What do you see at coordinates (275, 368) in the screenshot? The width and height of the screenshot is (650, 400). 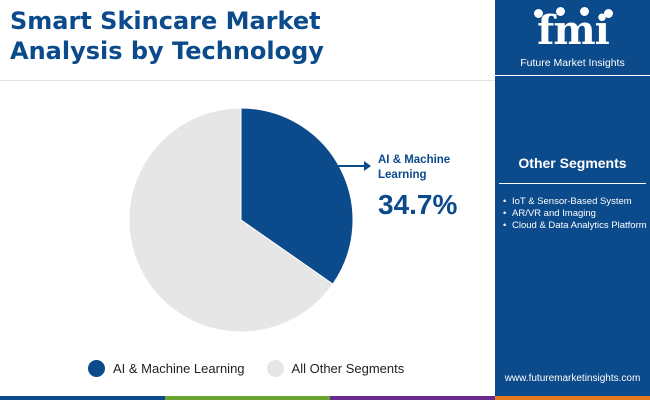 I see `legend-swatch-other` at bounding box center [275, 368].